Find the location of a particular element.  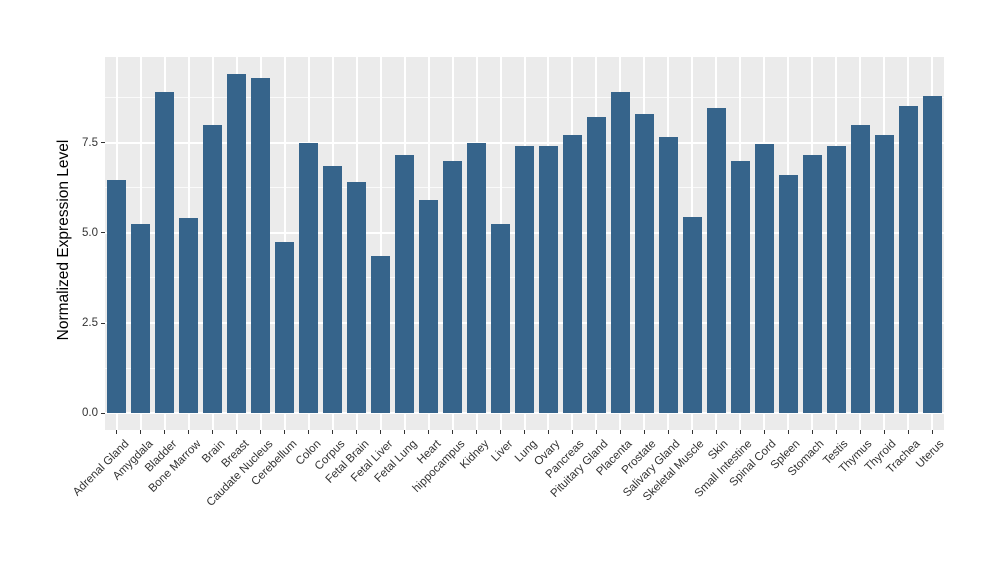

x-axis-tick-kidney is located at coordinates (477, 432).